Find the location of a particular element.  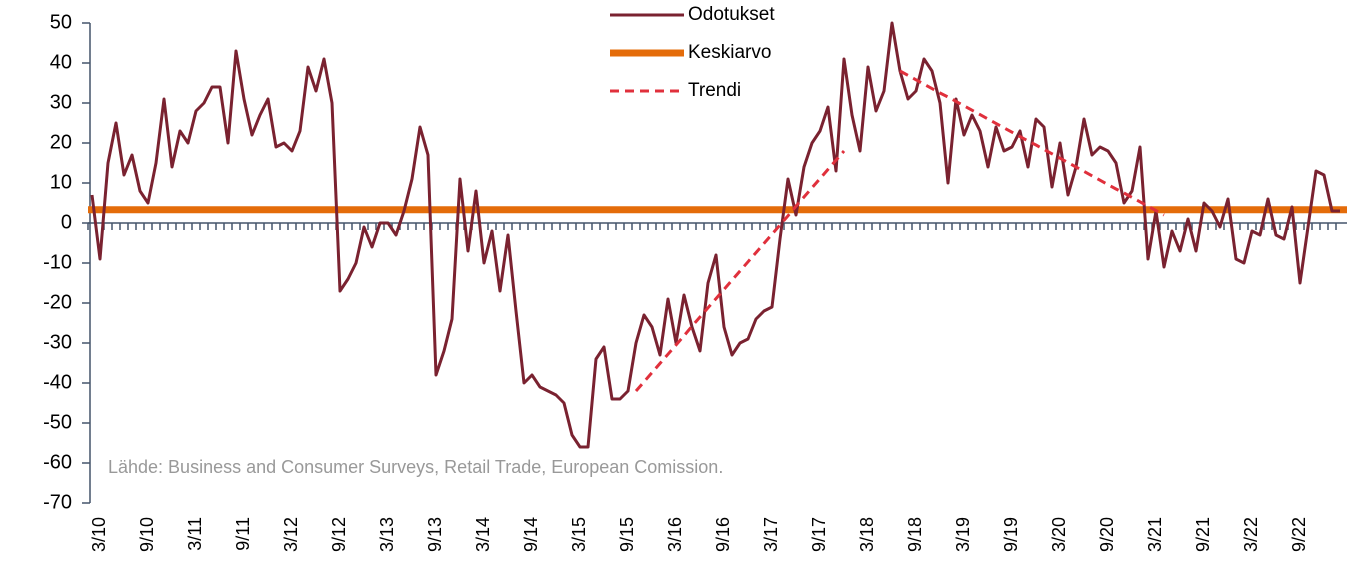

x-tick-label: 3/15 is located at coordinates (579, 534).